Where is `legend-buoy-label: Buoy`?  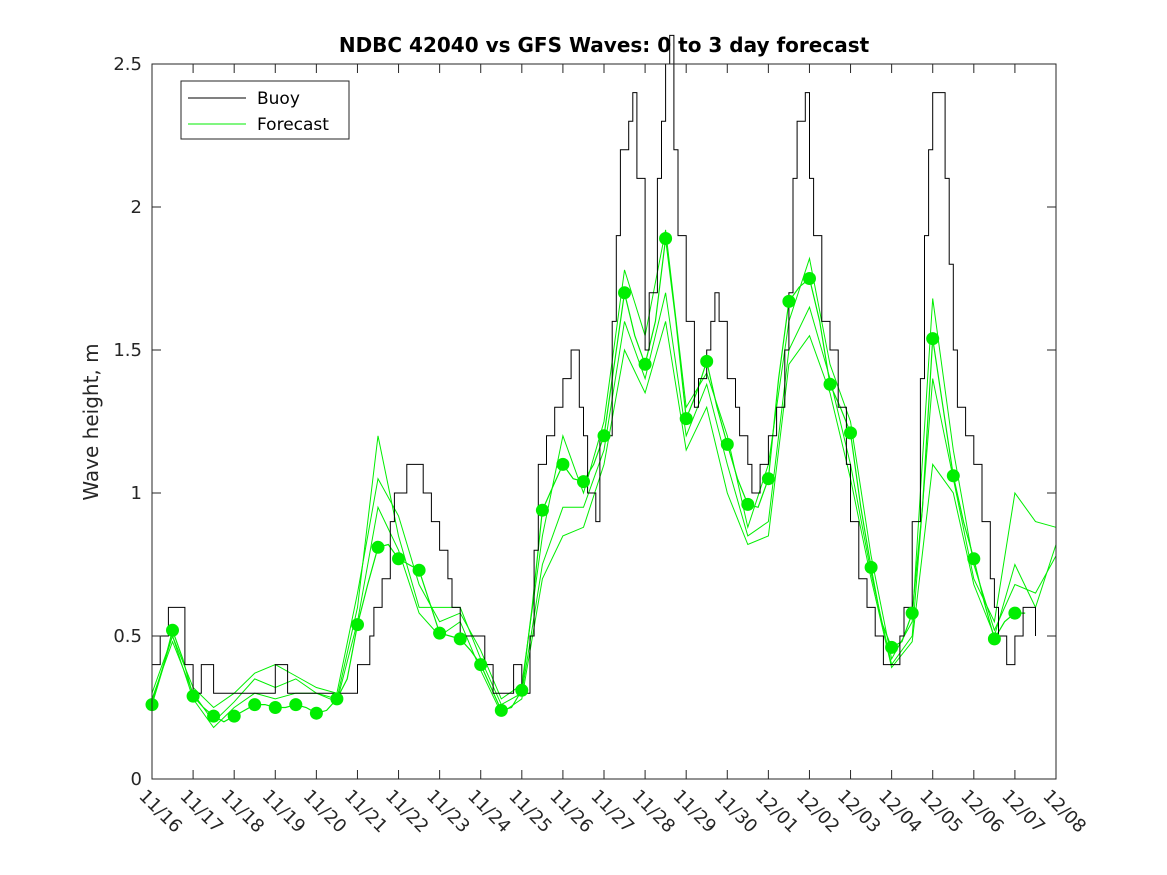
legend-buoy-label: Buoy is located at coordinates (278, 99).